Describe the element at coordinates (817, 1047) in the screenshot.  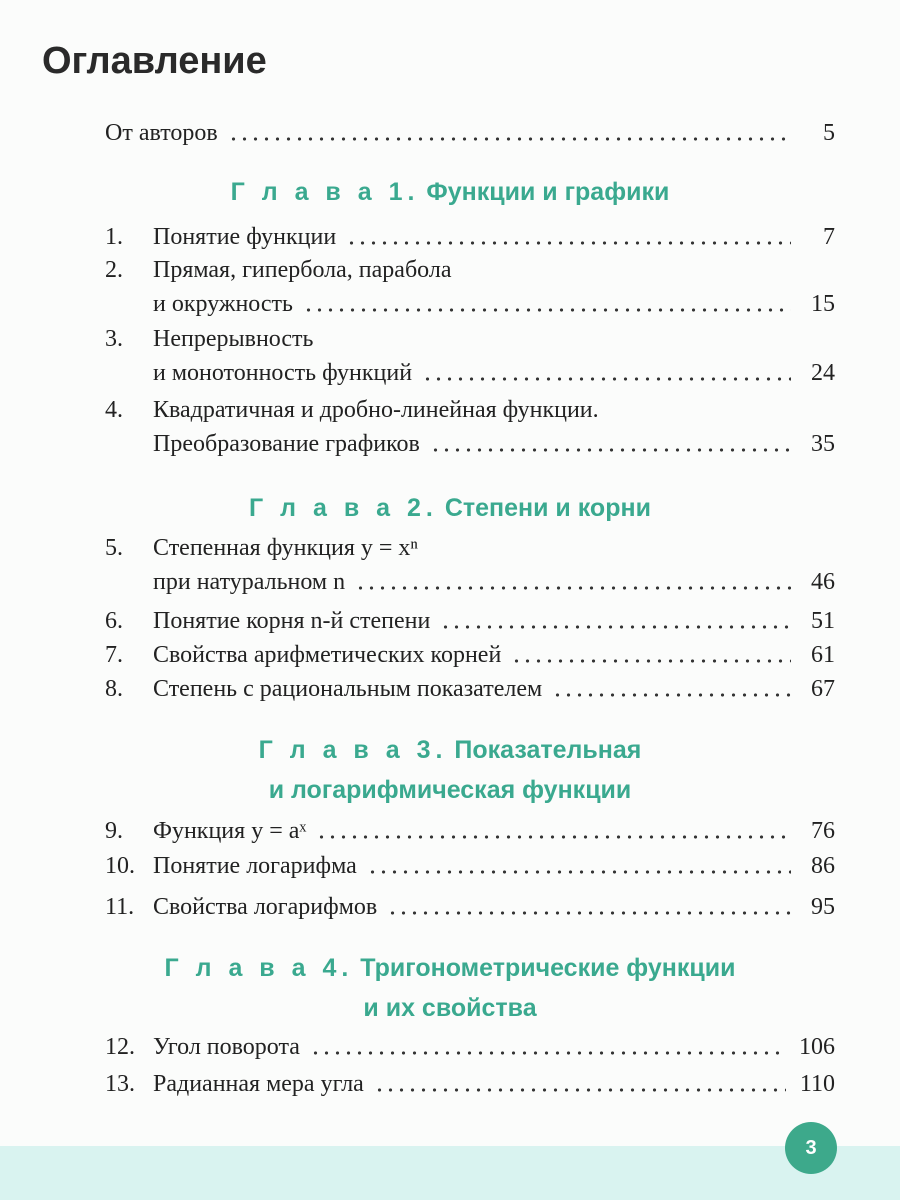
I see `entry-page: 106` at that location.